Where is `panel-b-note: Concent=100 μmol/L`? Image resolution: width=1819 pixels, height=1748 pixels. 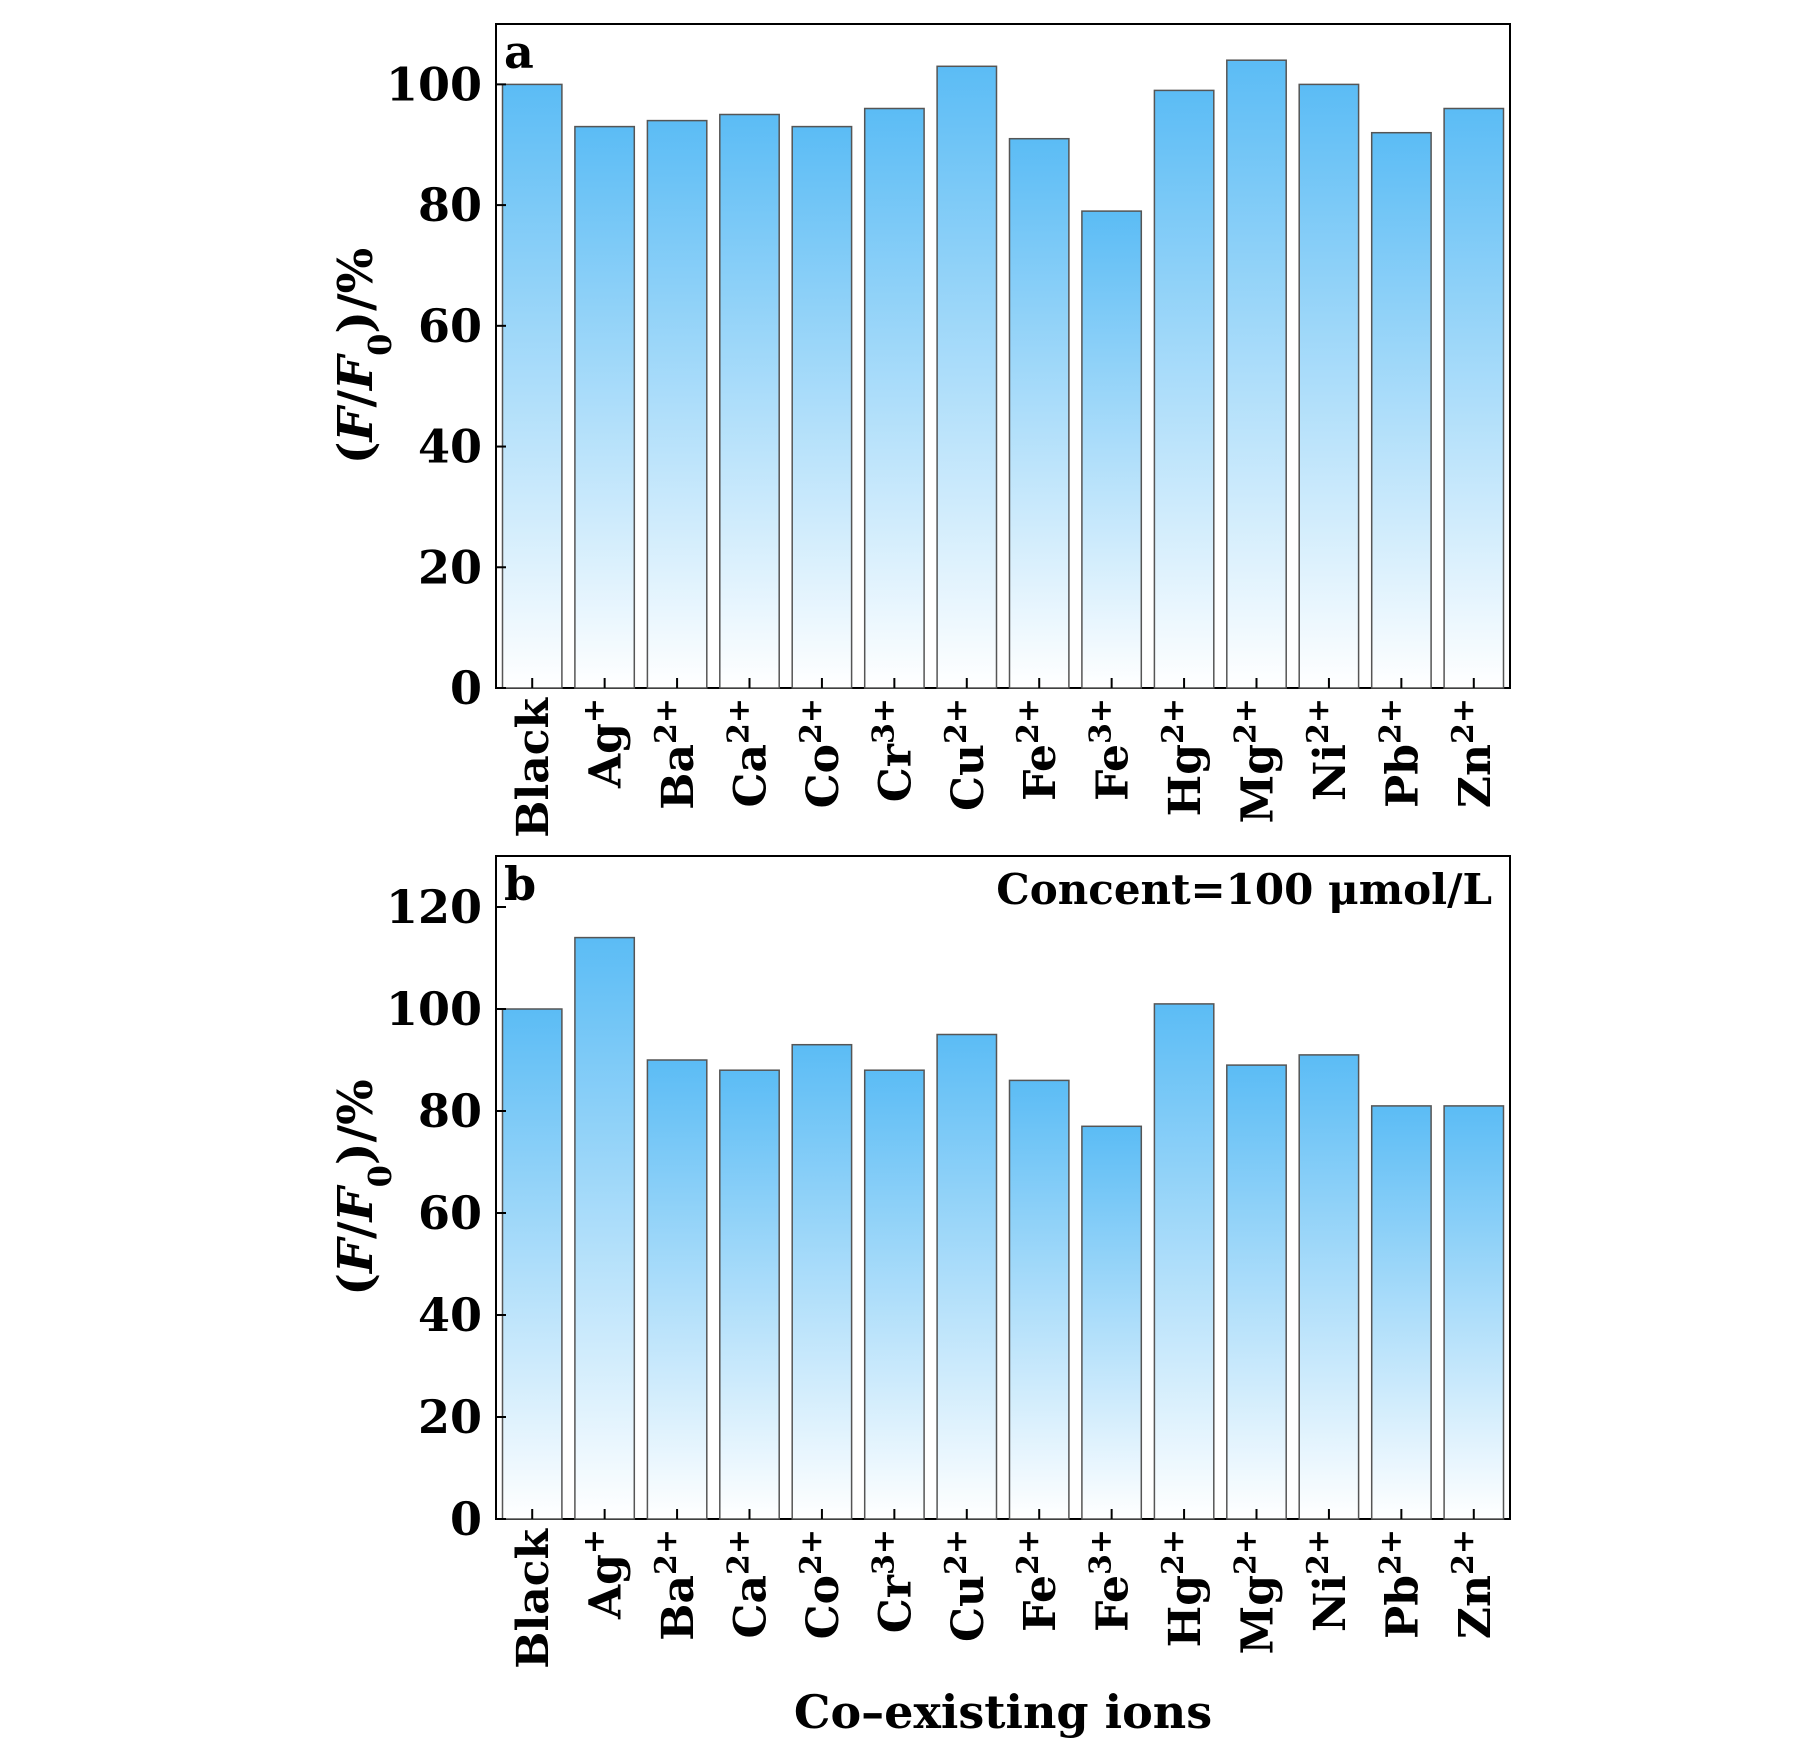 panel-b-note: Concent=100 μmol/L is located at coordinates (1244, 889).